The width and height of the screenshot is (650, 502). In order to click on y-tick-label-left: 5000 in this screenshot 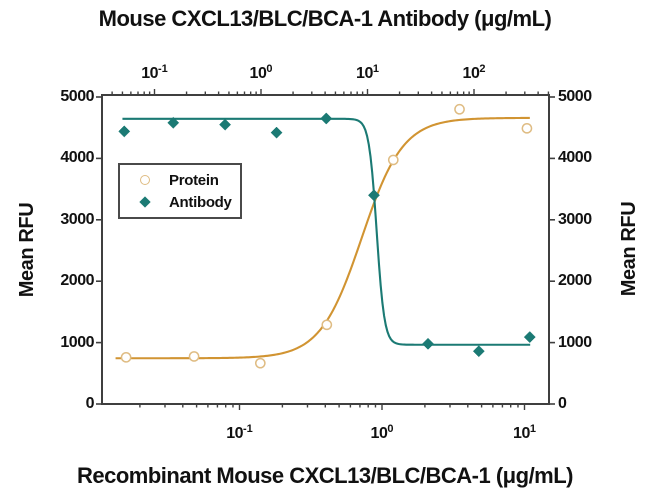, I will do `click(77, 96)`.